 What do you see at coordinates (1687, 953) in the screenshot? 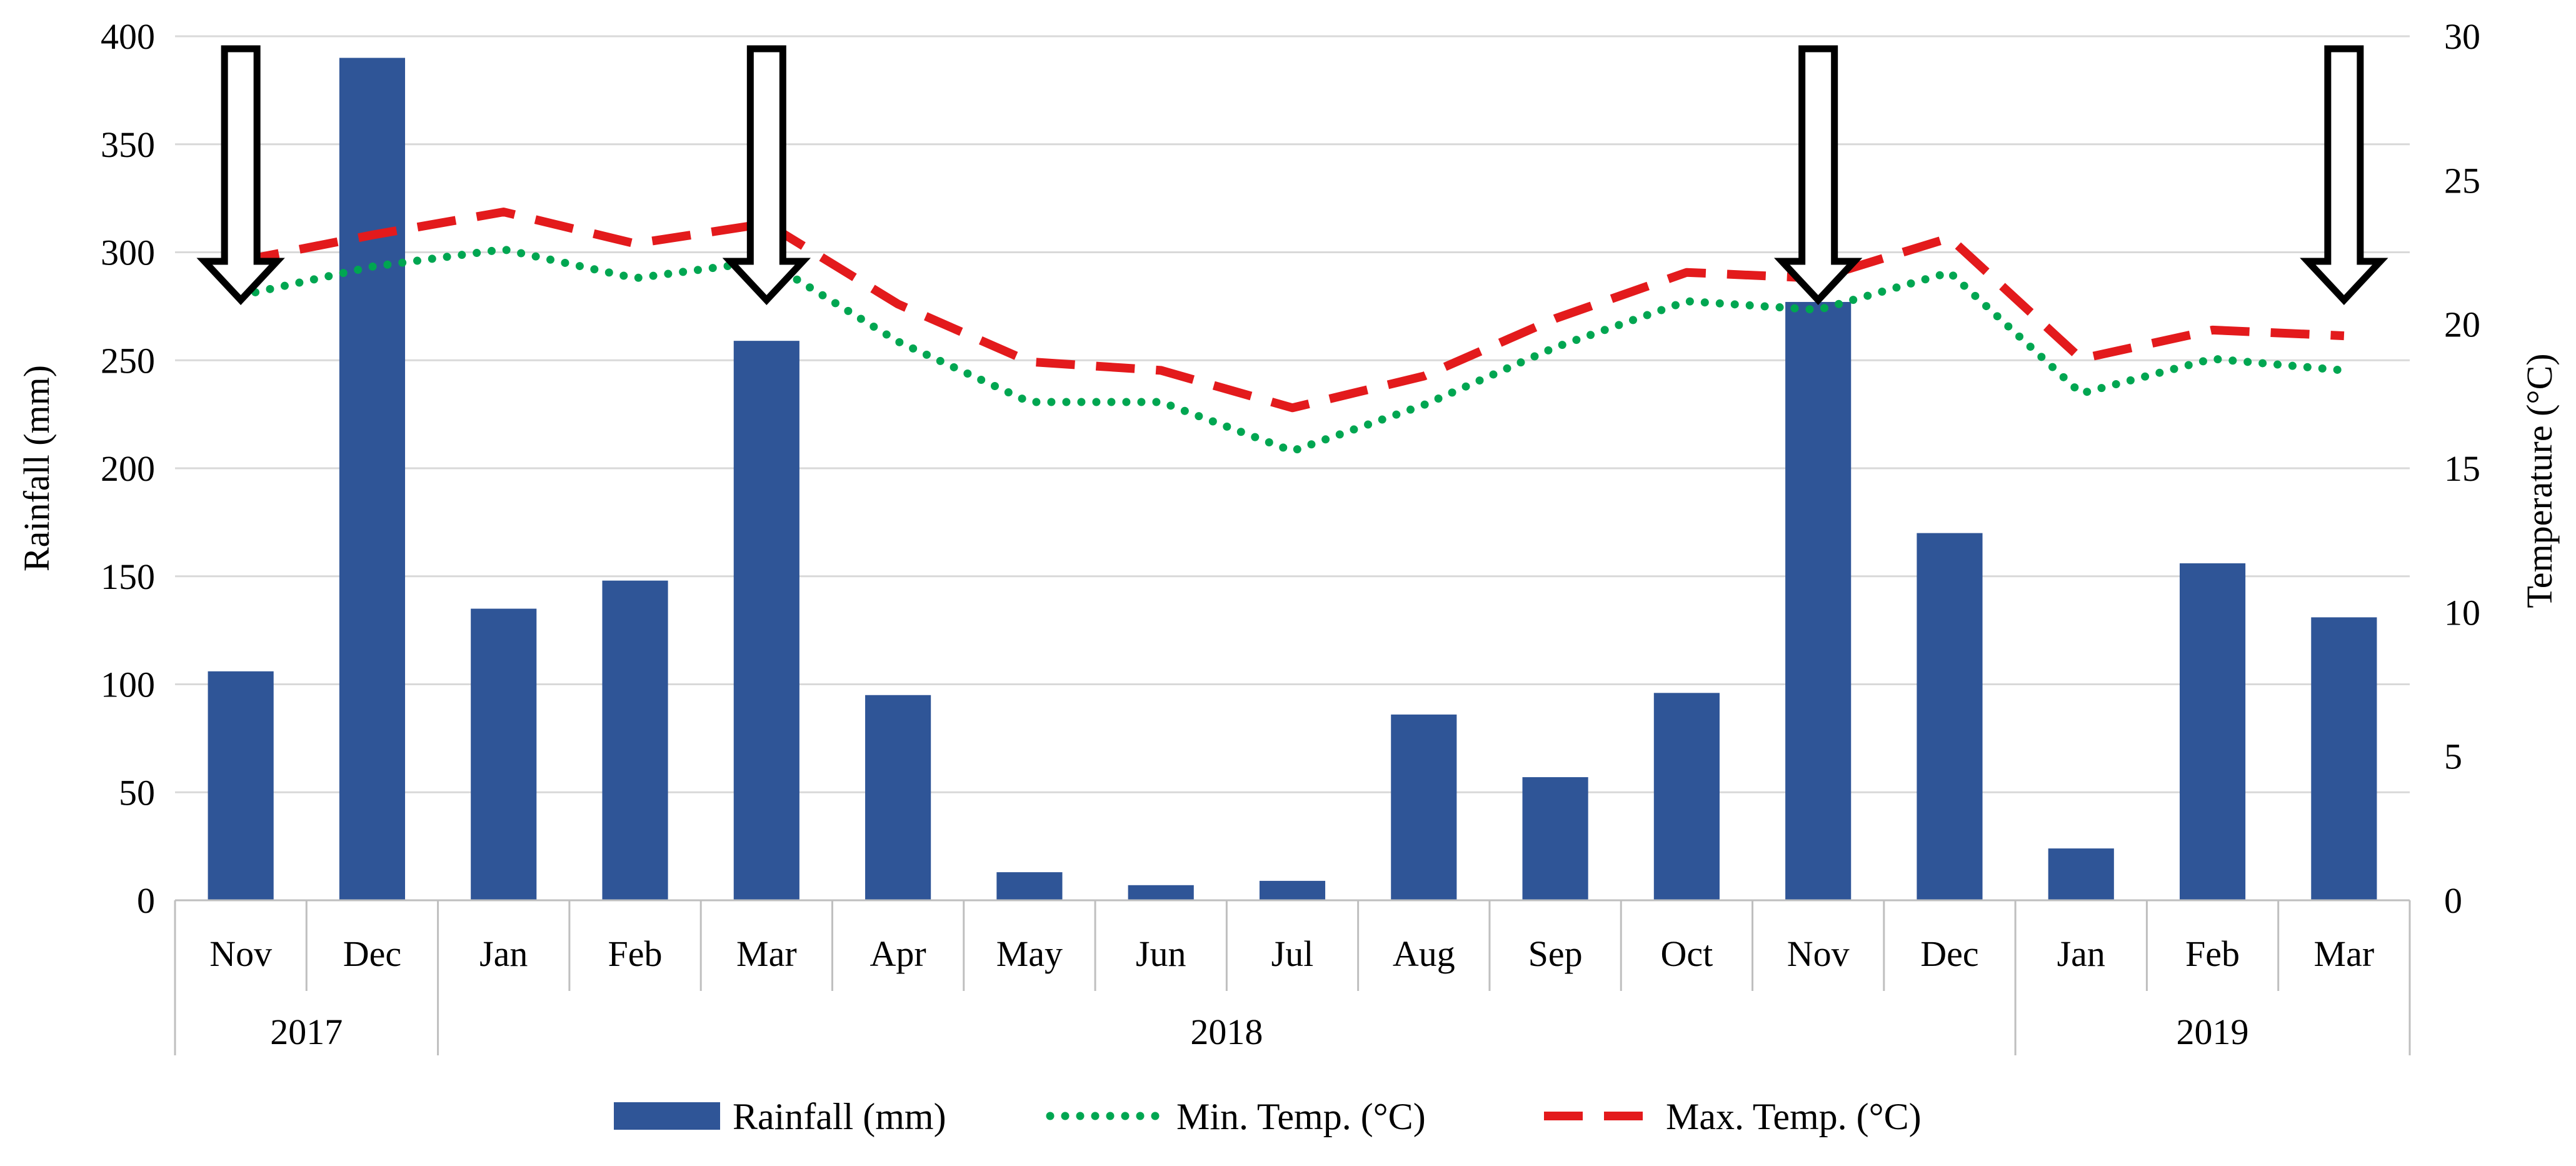
I see `month-tick-label: Oct` at bounding box center [1687, 953].